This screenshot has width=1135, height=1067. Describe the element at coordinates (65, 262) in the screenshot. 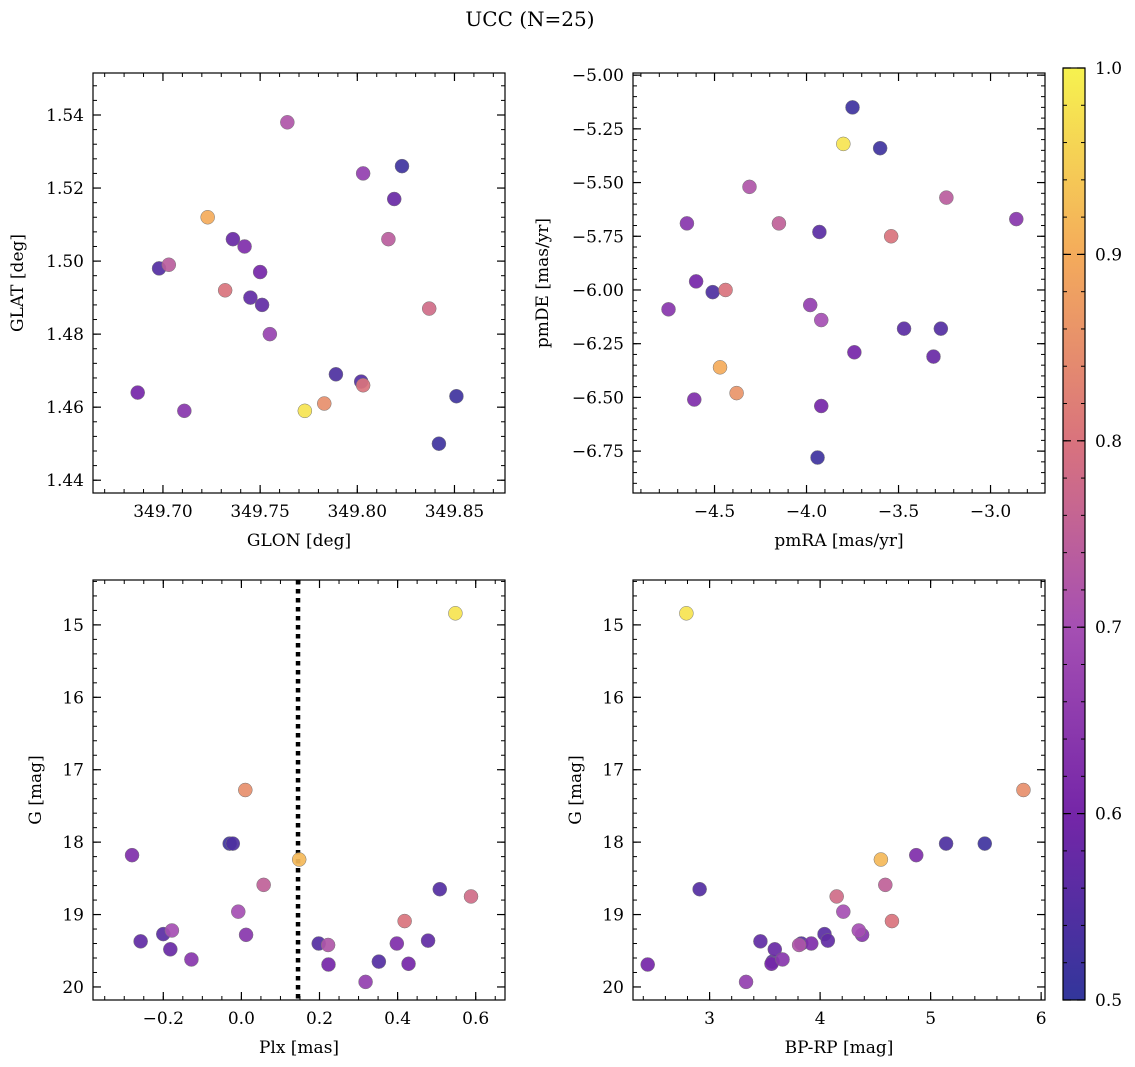

I see `y-tick-label: 1.50` at that location.